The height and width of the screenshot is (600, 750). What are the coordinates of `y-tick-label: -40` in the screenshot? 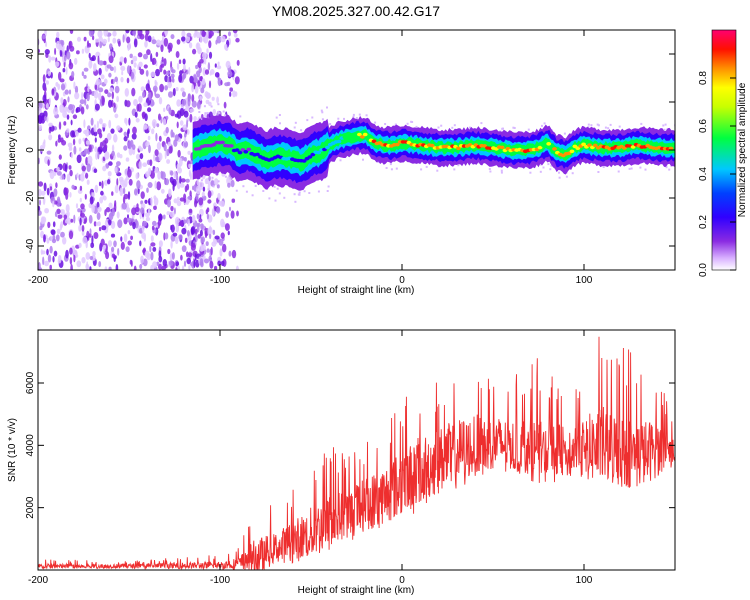 It's located at (30, 245).